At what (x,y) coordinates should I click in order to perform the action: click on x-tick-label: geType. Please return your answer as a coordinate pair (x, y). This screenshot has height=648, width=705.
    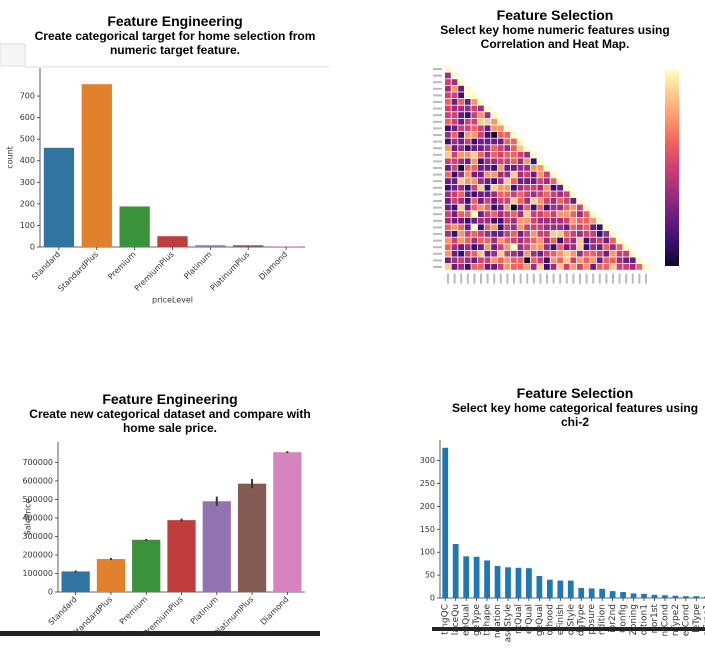
    Looking at the image, I should click on (477, 620).